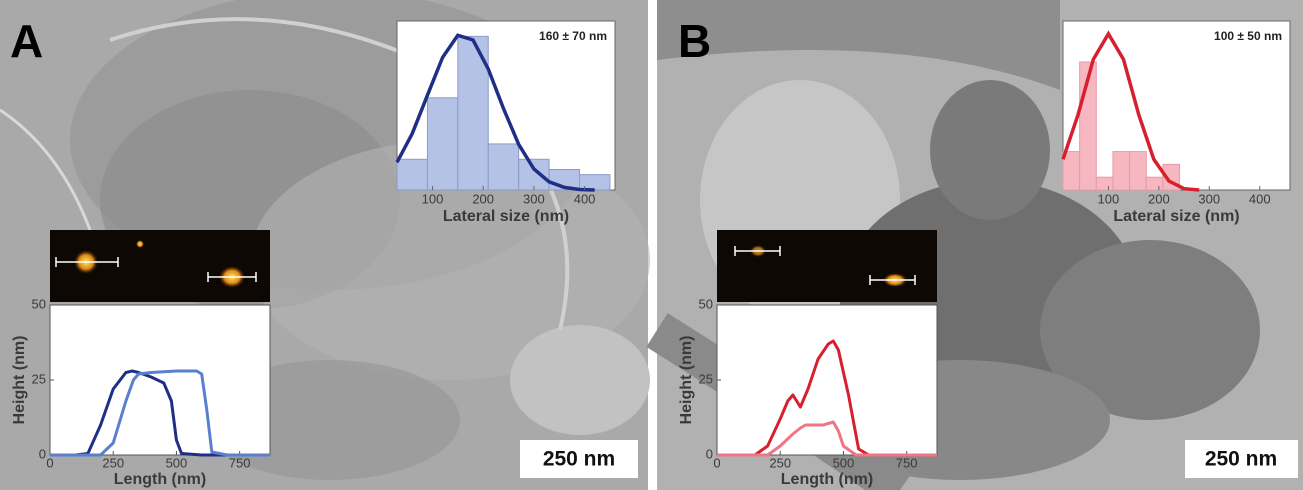 The width and height of the screenshot is (1303, 490). I want to click on afm-image-b, so click(827, 266).